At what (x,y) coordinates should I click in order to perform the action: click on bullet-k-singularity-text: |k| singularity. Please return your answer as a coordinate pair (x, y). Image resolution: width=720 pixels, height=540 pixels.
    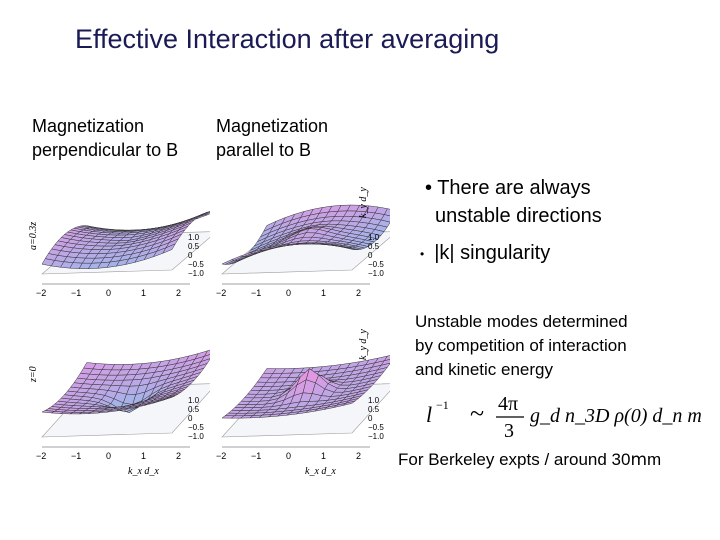
    Looking at the image, I should click on (492, 253).